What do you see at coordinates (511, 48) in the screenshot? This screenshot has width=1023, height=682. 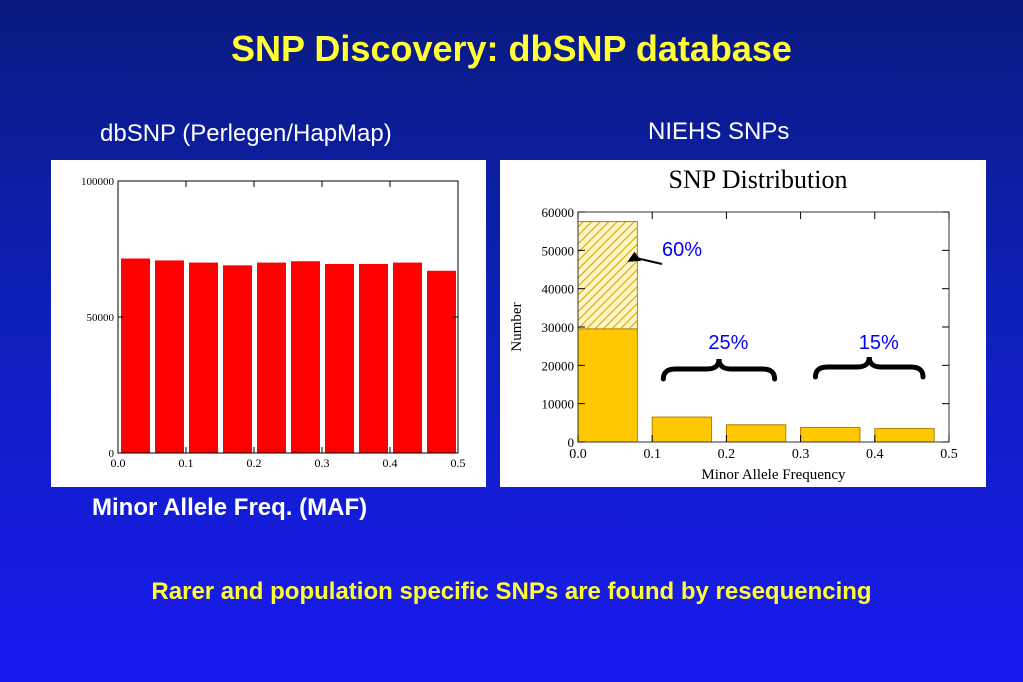 I see `slide-title: SNP Discovery: dbSNP database` at bounding box center [511, 48].